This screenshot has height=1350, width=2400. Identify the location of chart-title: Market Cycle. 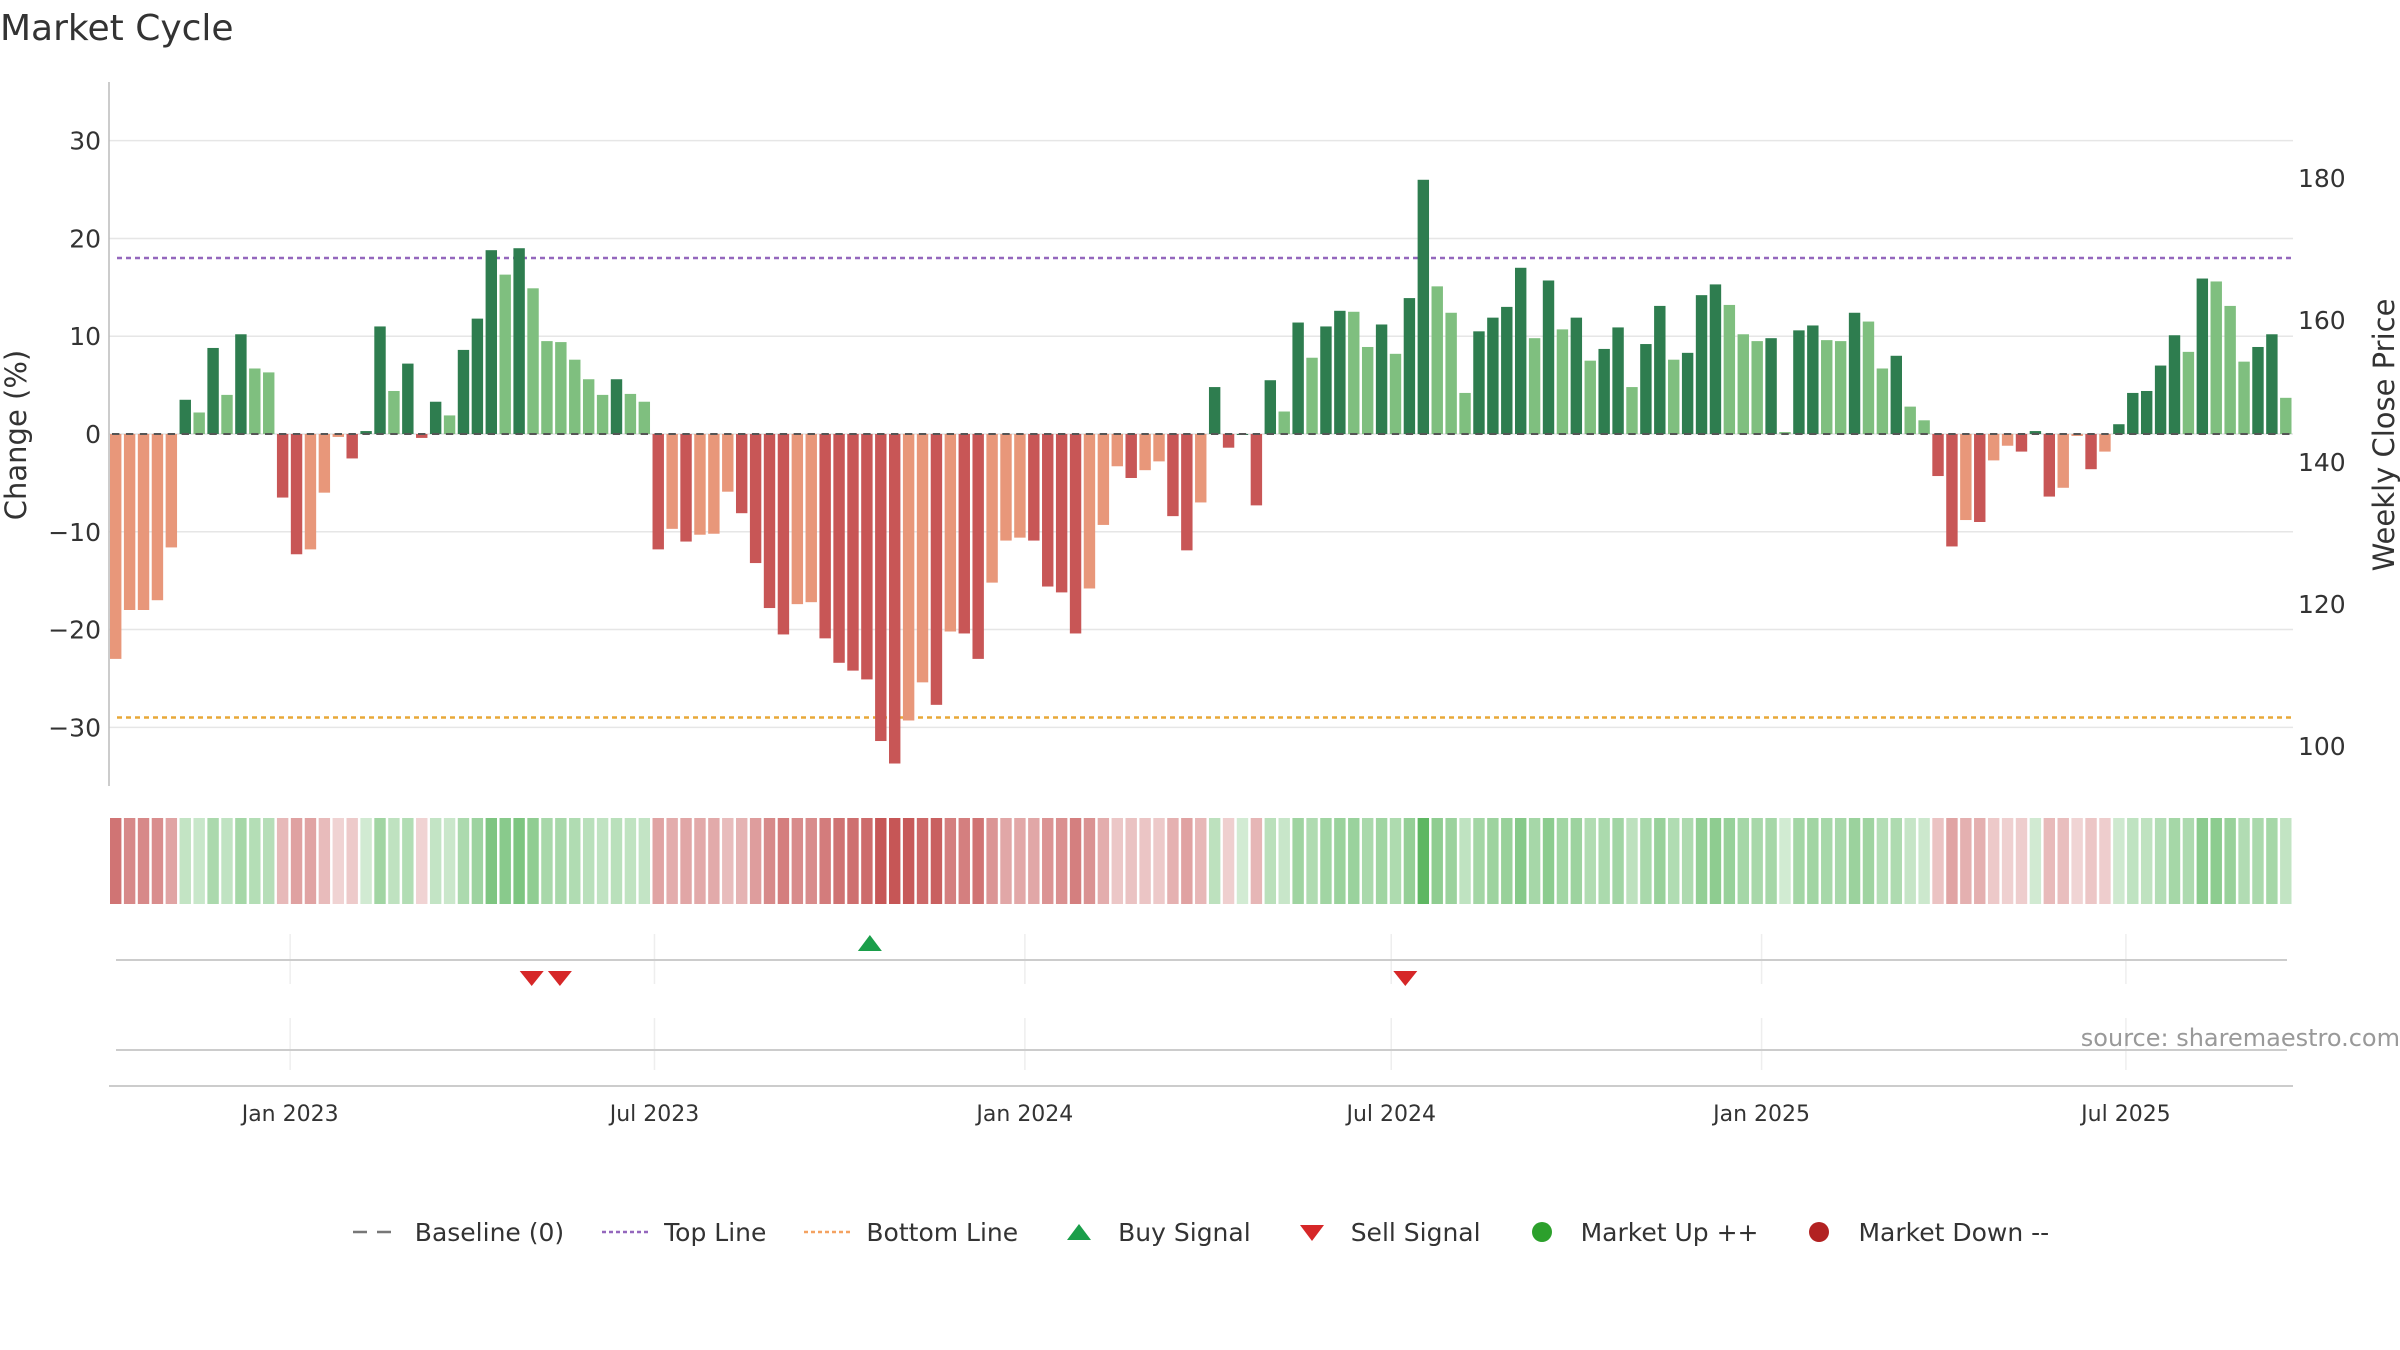
(117, 28).